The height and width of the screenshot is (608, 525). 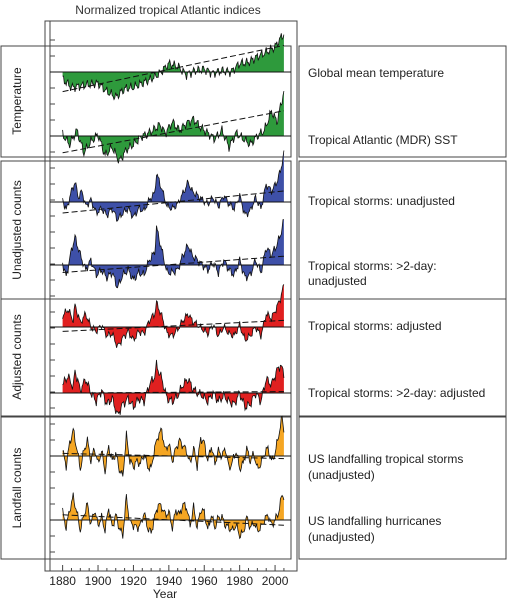 I want to click on group-label-adjusted: Adjusted counts, so click(x=17, y=356).